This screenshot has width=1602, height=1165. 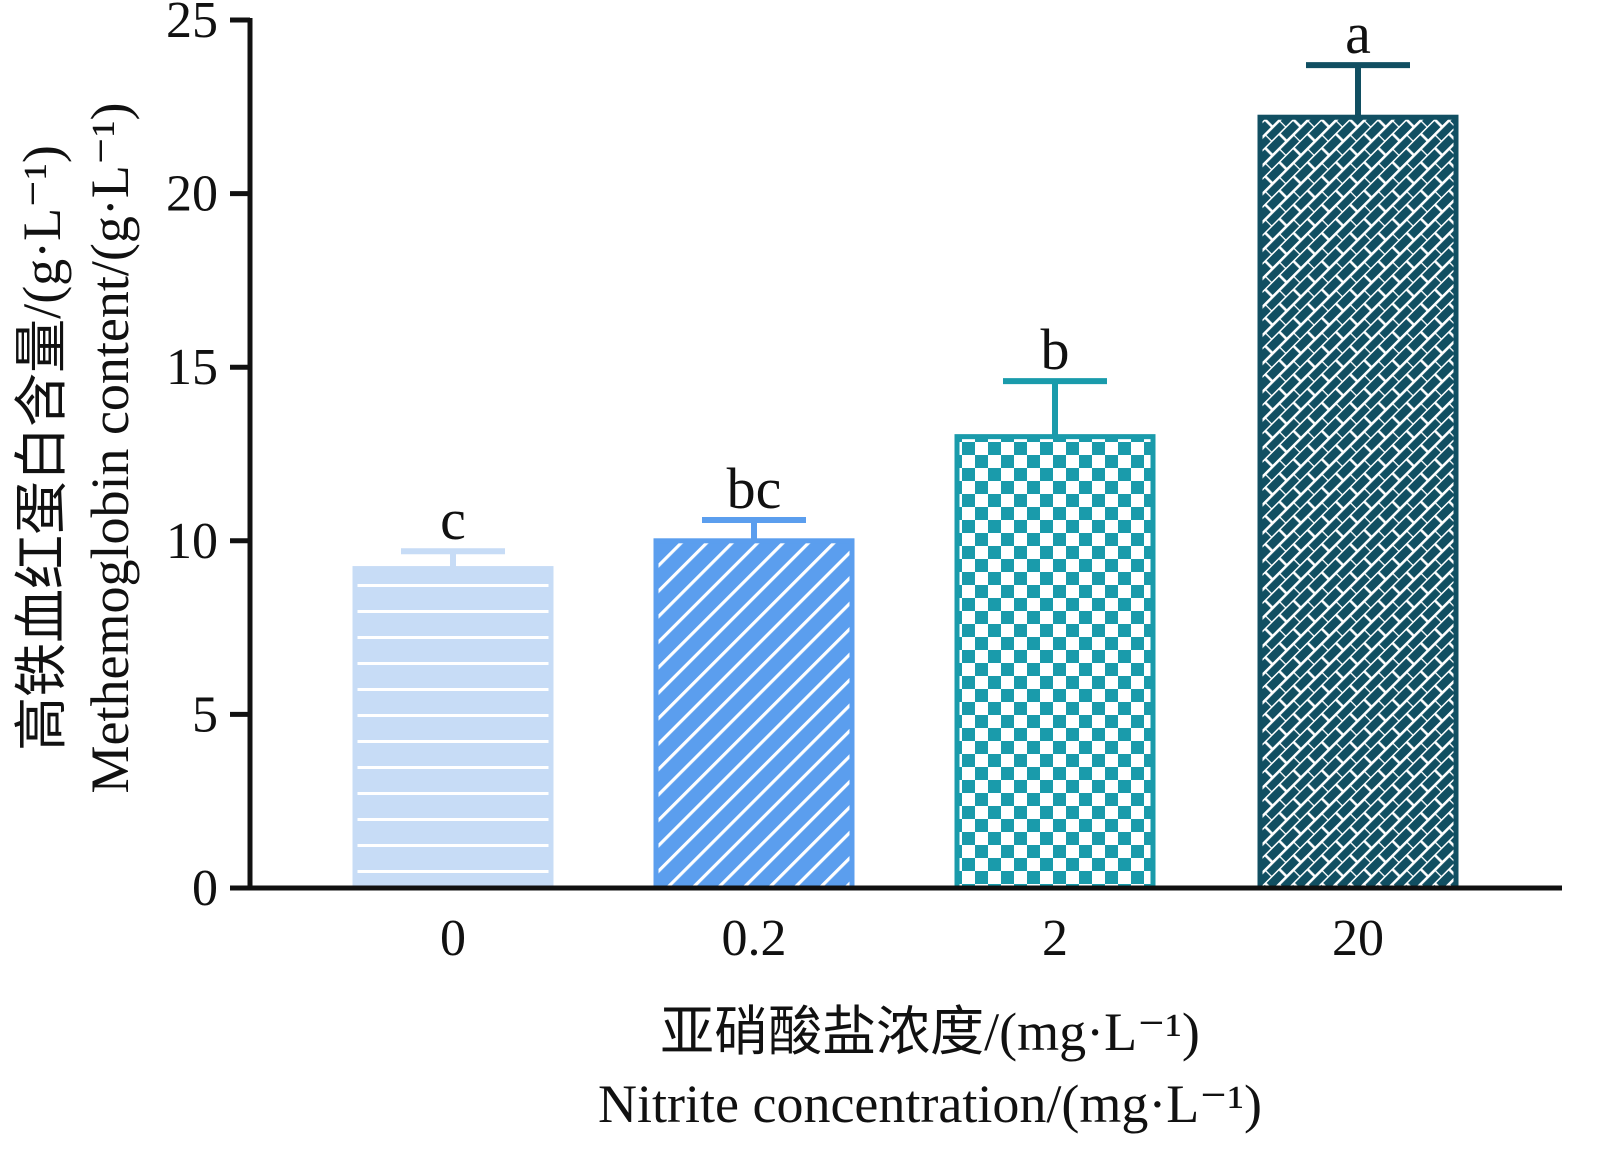 What do you see at coordinates (192, 541) in the screenshot?
I see `y-tick-label: 10` at bounding box center [192, 541].